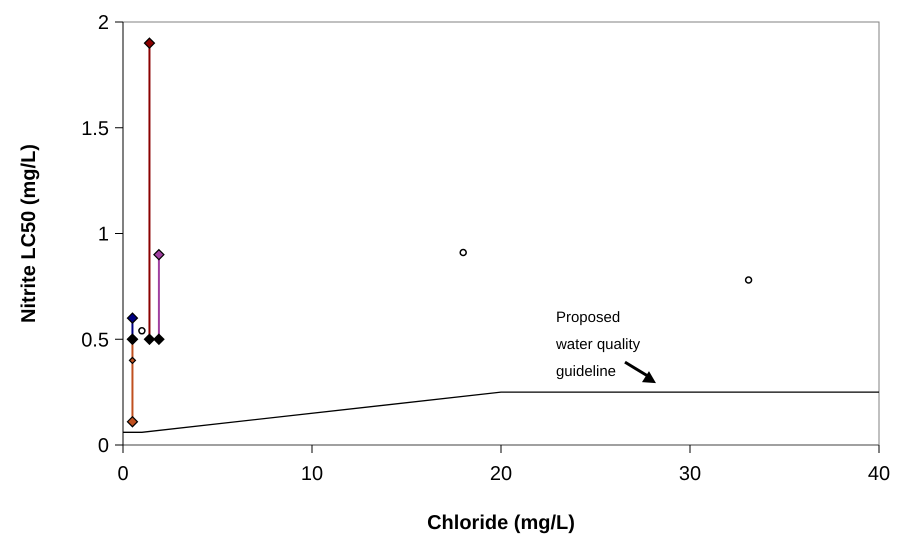  What do you see at coordinates (123, 474) in the screenshot?
I see `x-tick-label: 0` at bounding box center [123, 474].